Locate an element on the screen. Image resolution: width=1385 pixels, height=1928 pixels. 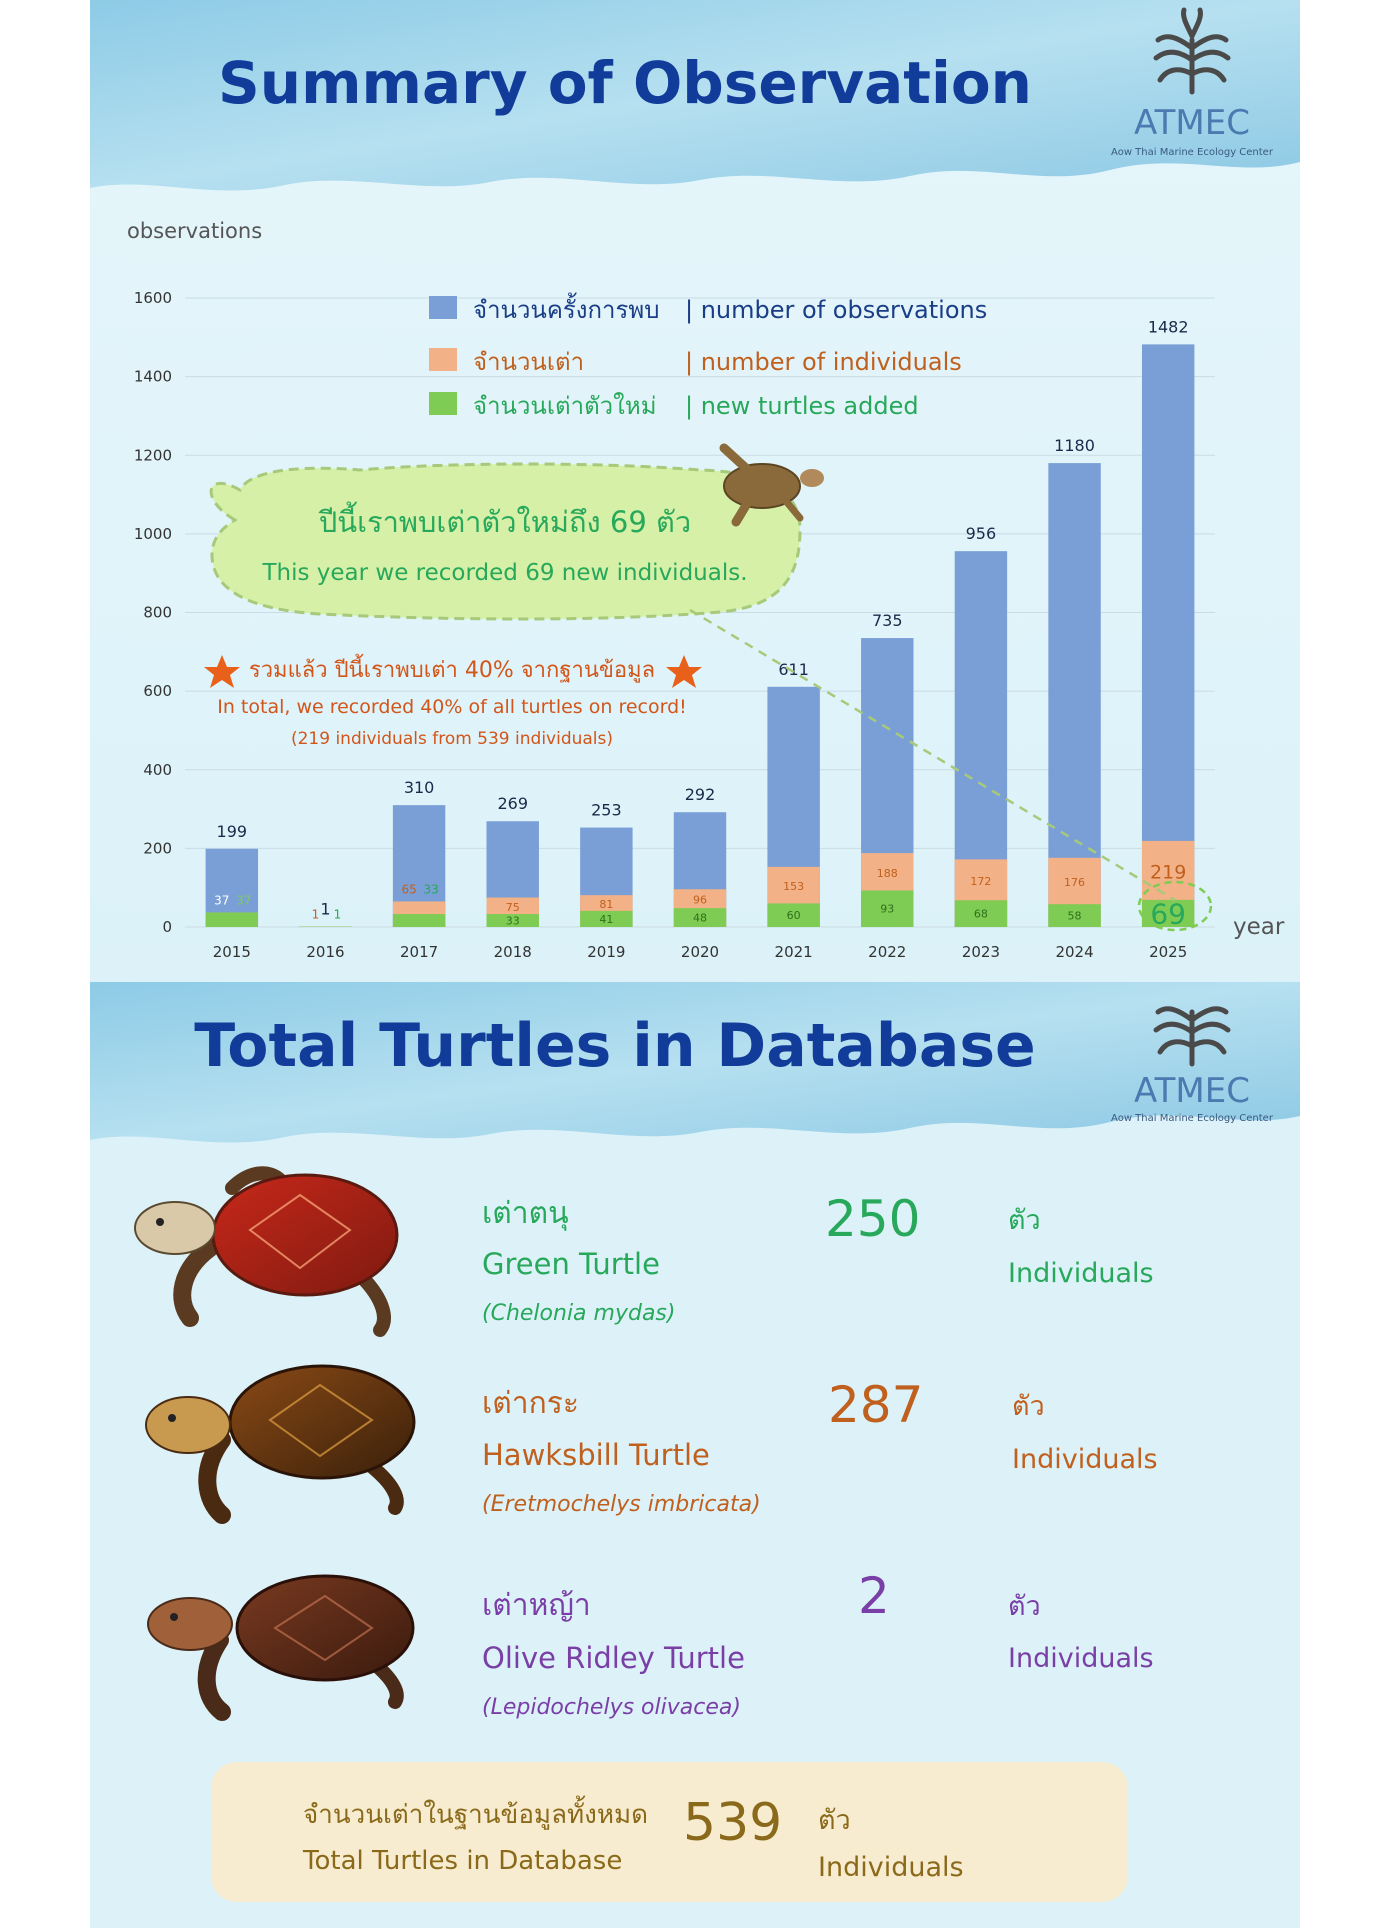
y-axis-label: observations is located at coordinates (194, 231).